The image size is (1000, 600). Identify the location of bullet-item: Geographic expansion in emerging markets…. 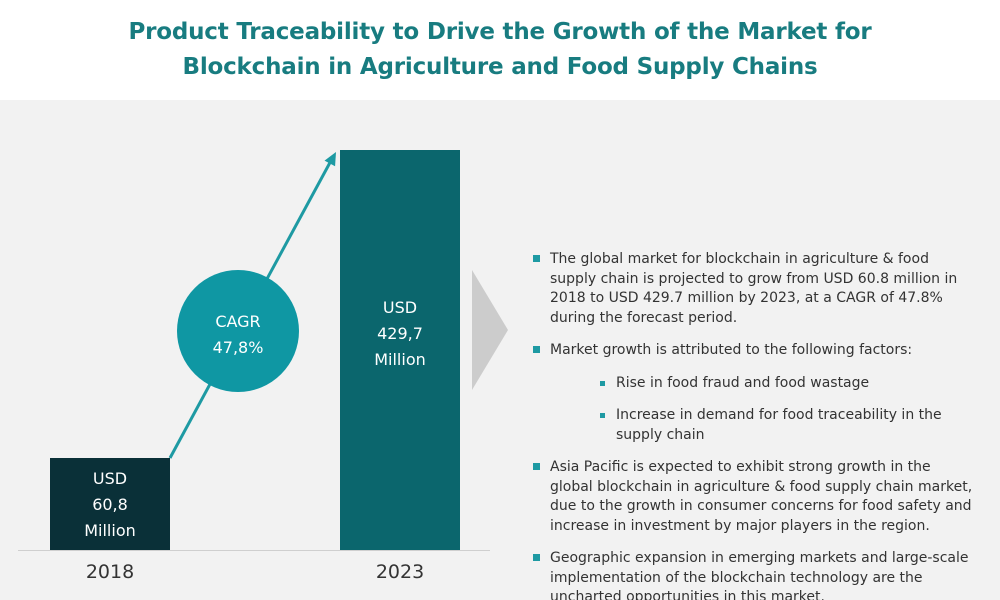
(753, 574).